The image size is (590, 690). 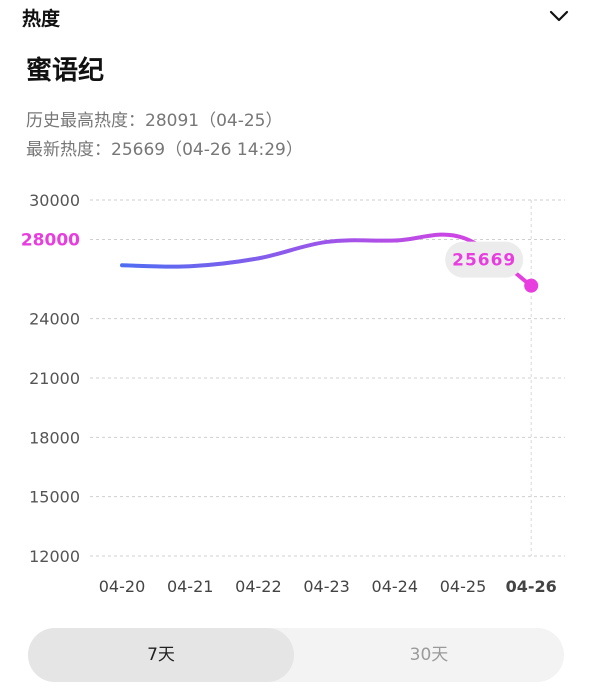 I want to click on tab-7-days: 7天, so click(x=161, y=655).